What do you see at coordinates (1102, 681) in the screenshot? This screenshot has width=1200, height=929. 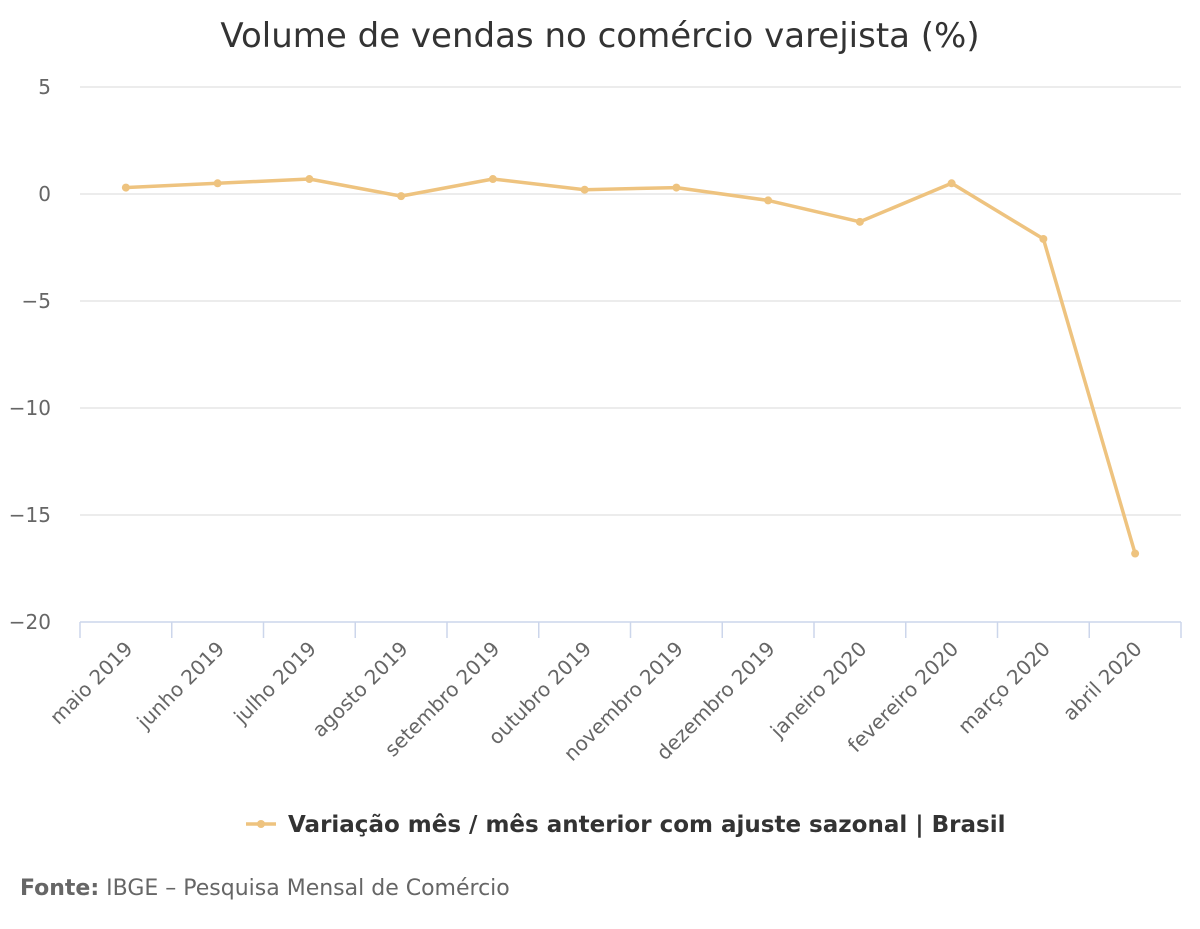 I see `x-tick-label: abril 2020` at bounding box center [1102, 681].